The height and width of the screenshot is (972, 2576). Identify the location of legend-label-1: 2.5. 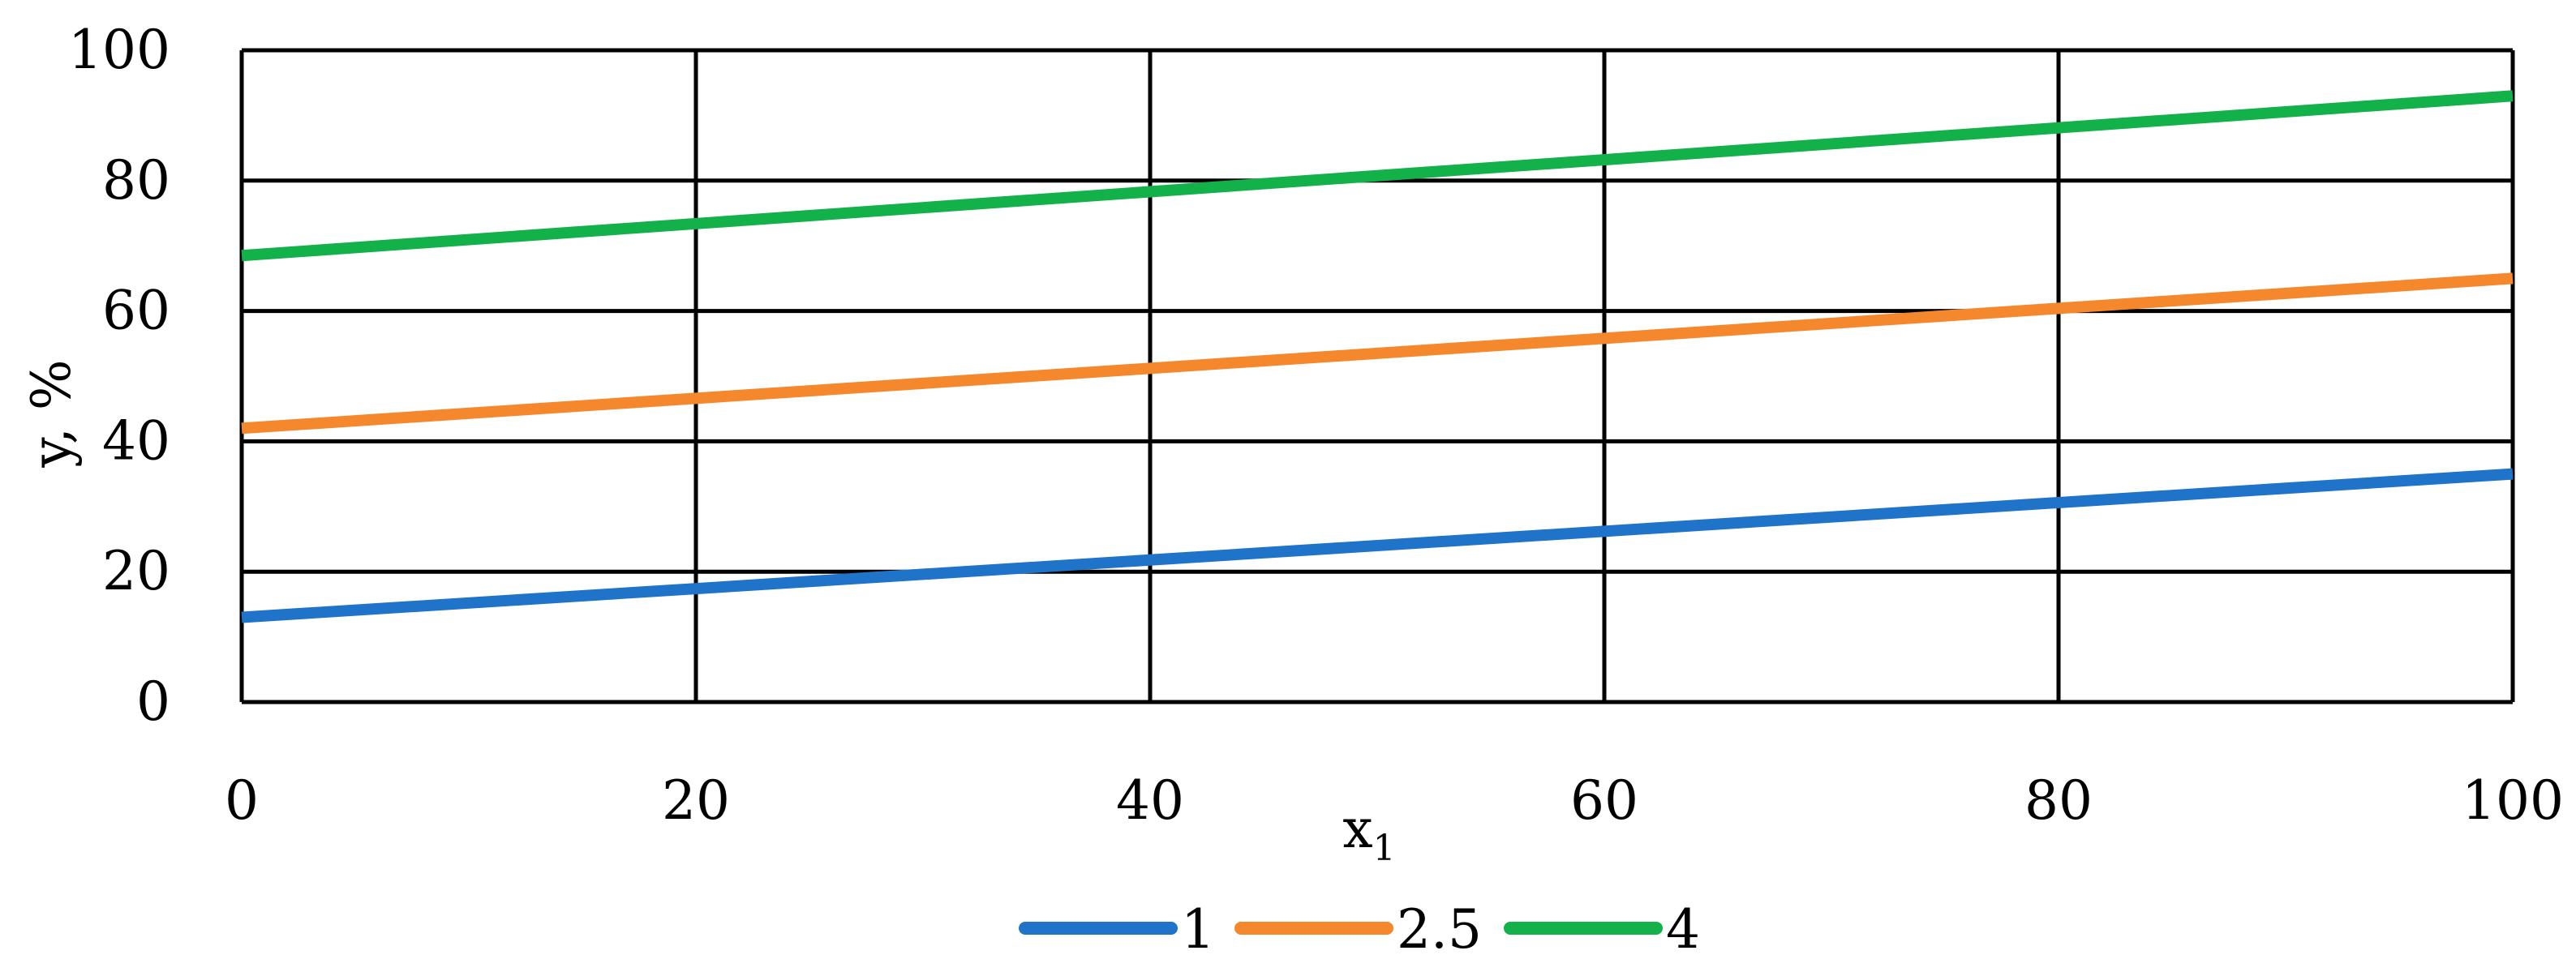
(1439, 930).